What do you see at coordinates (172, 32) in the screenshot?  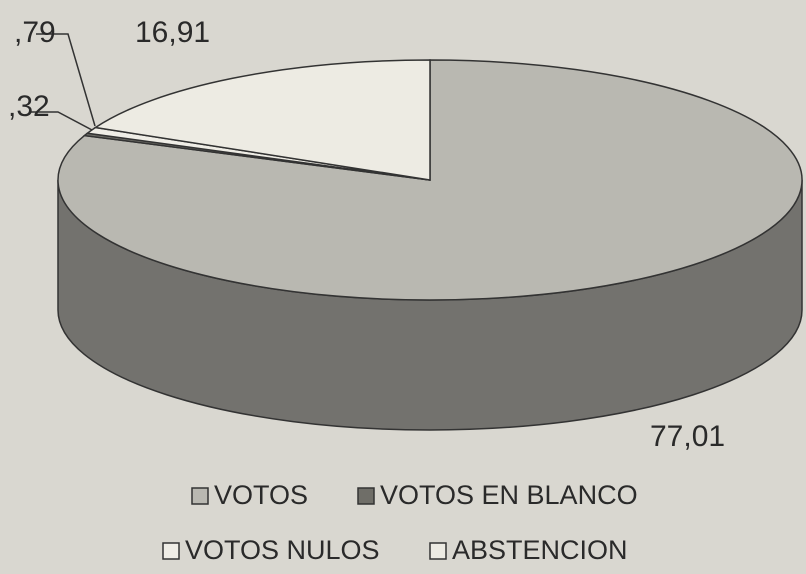 I see `data-label: 16,91` at bounding box center [172, 32].